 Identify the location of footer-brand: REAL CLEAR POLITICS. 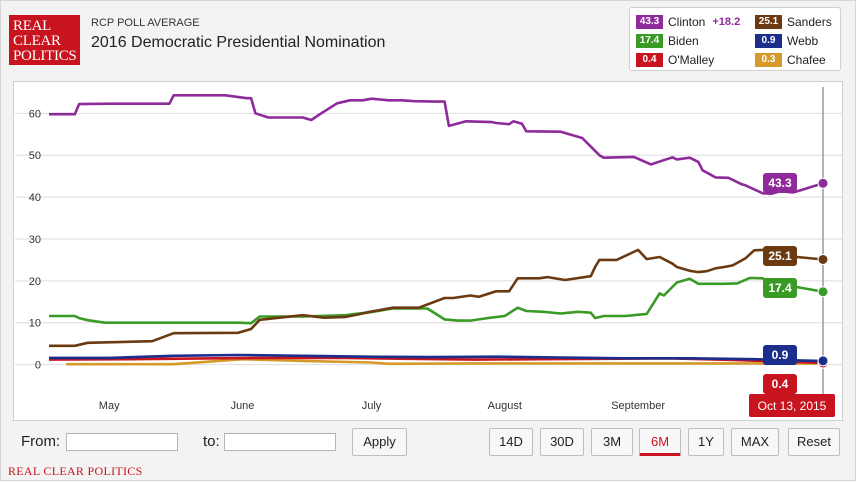
(75, 471).